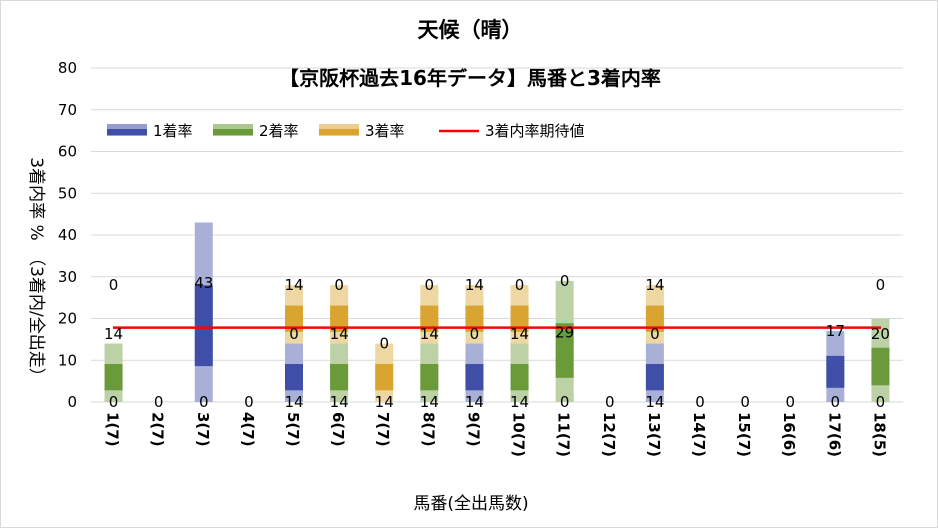 The image size is (938, 529). What do you see at coordinates (473, 429) in the screenshot?
I see `x-tick-label: 9(7)` at bounding box center [473, 429].